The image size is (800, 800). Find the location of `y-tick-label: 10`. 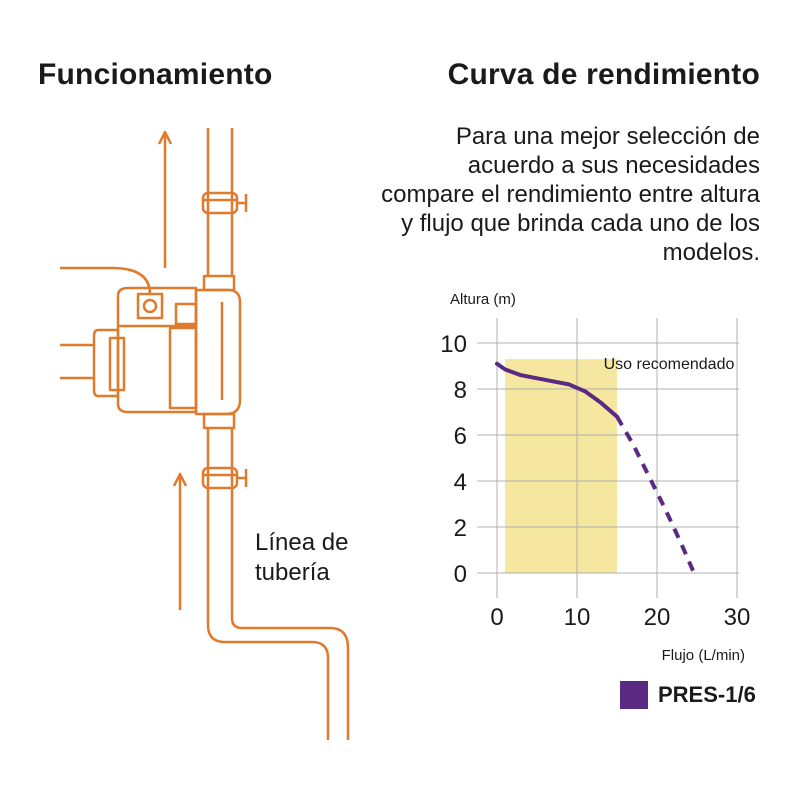

y-tick-label: 10 is located at coordinates (453, 344).